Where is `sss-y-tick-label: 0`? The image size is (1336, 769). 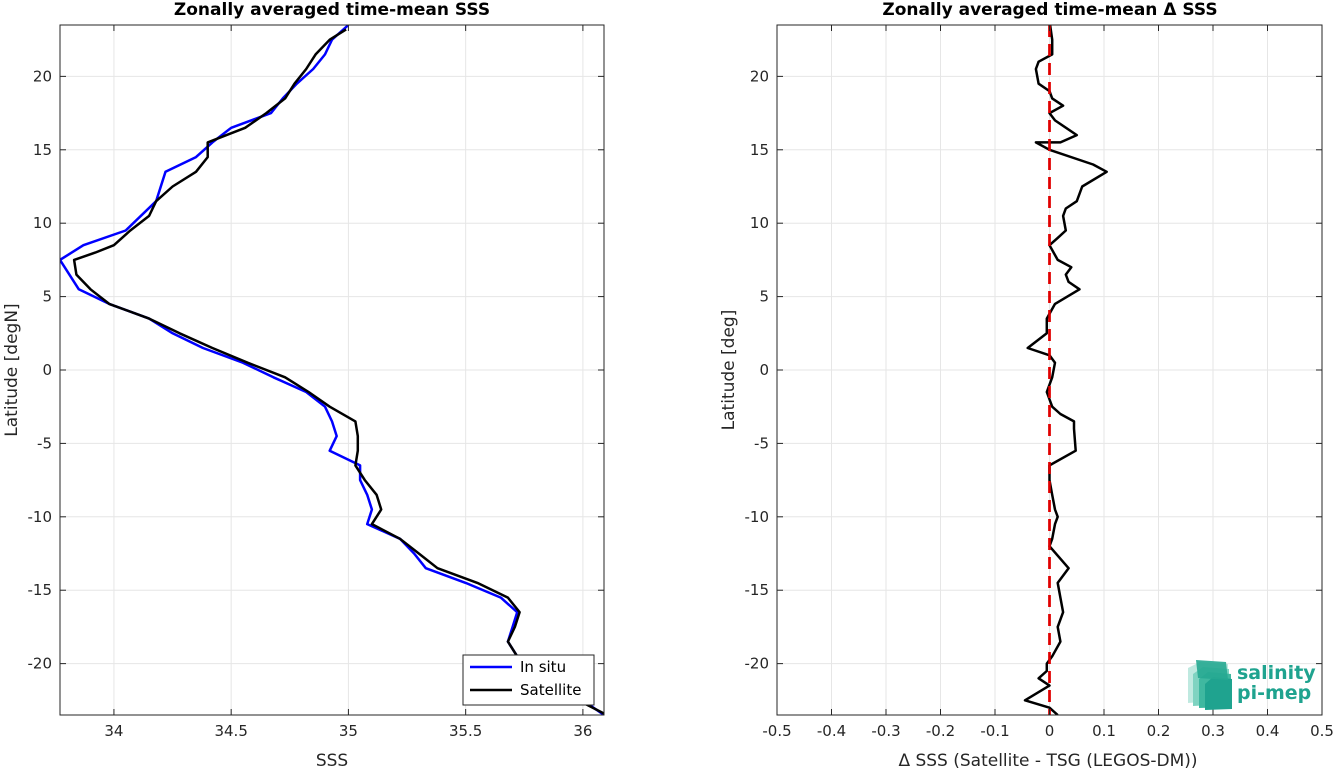 sss-y-tick-label: 0 is located at coordinates (47, 370).